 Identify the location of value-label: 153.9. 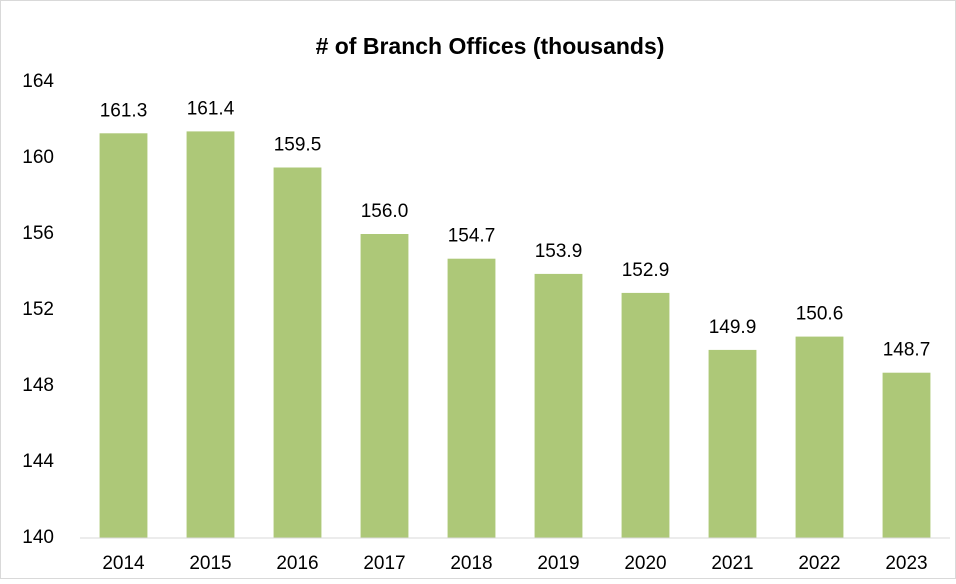
(559, 251).